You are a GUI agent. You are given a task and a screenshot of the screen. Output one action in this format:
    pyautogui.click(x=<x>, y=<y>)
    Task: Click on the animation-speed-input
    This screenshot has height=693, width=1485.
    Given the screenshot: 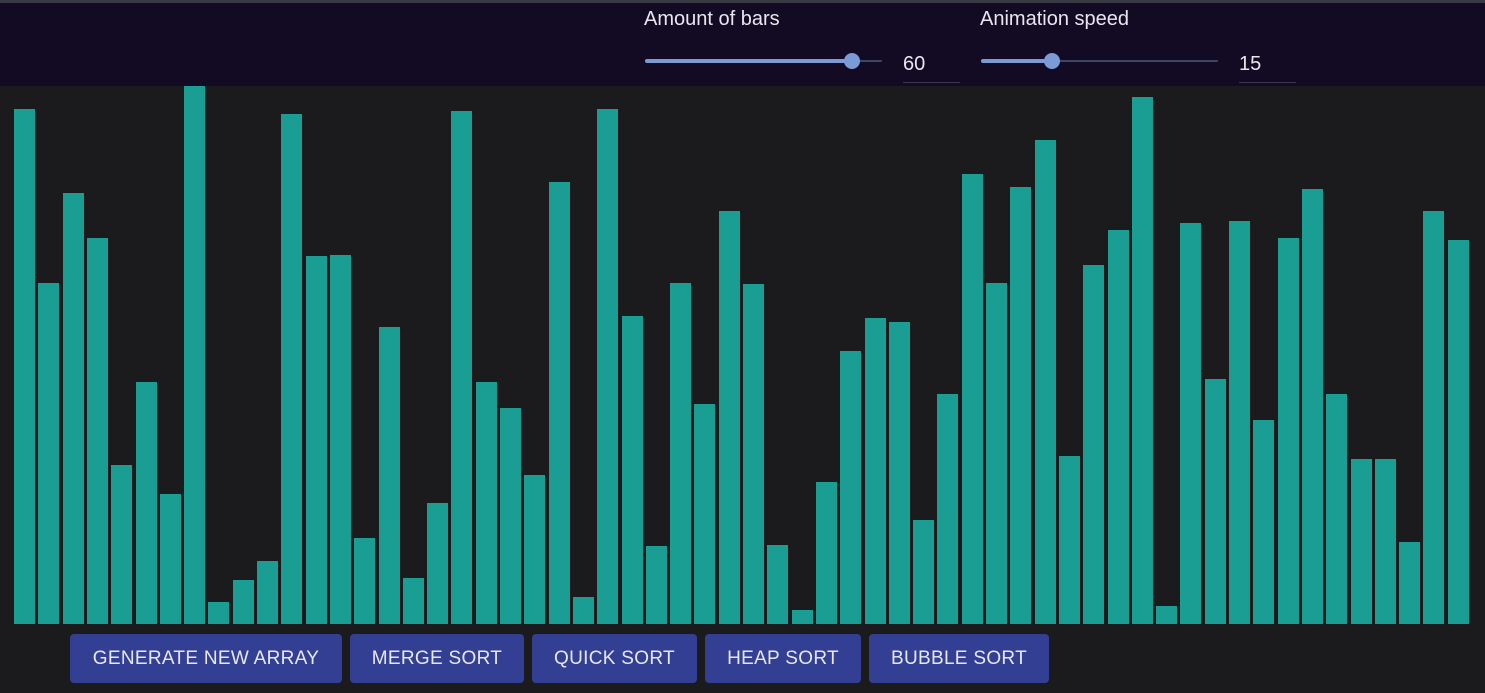 What is the action you would take?
    pyautogui.click(x=1267, y=65)
    